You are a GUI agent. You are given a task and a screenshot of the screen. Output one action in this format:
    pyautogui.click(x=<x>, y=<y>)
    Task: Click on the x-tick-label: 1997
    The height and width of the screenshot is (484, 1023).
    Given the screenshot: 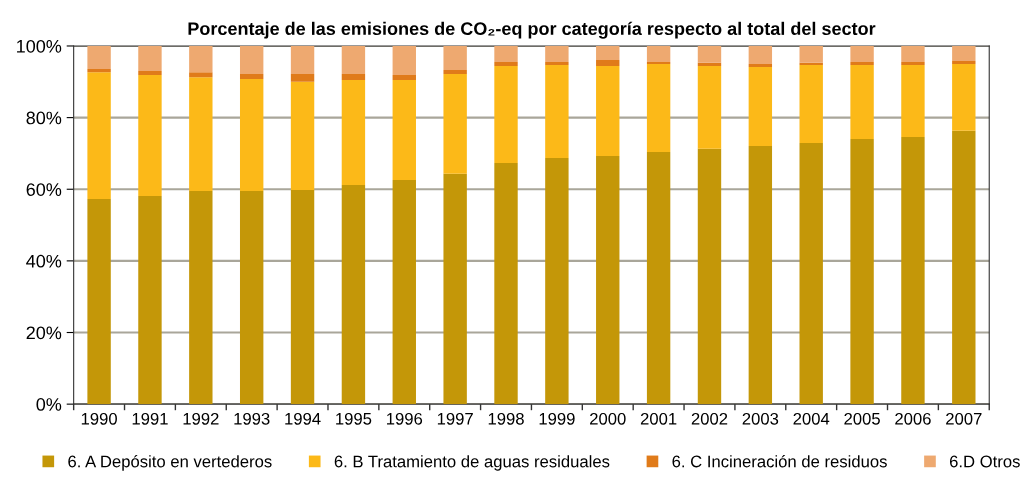 What is the action you would take?
    pyautogui.click(x=455, y=418)
    